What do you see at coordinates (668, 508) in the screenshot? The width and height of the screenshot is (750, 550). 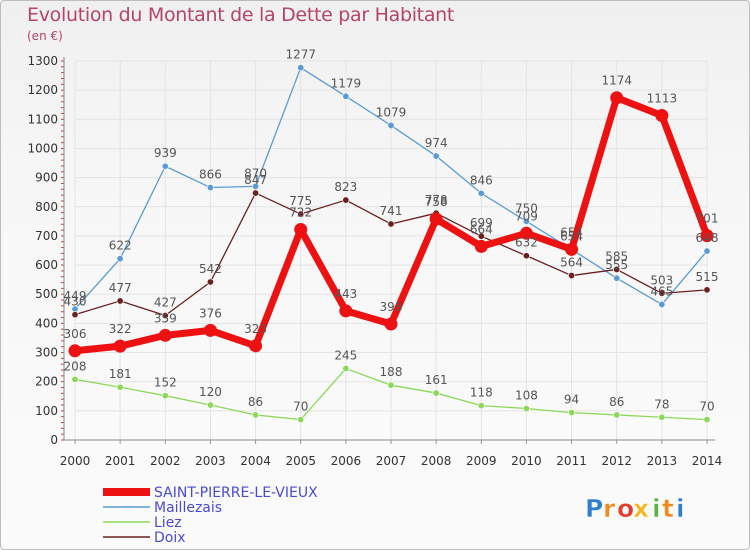 I see `logo-letter: t` at bounding box center [668, 508].